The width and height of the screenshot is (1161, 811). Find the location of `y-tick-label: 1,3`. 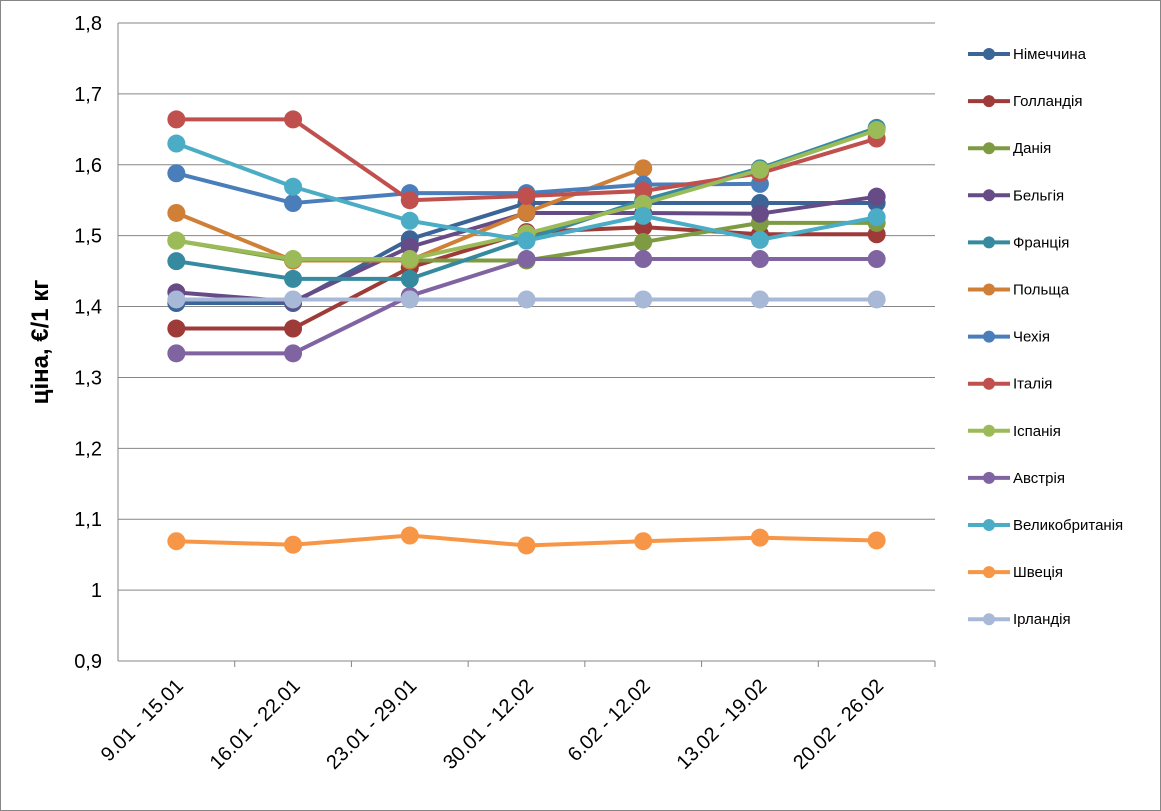

y-tick-label: 1,3 is located at coordinates (88, 378).